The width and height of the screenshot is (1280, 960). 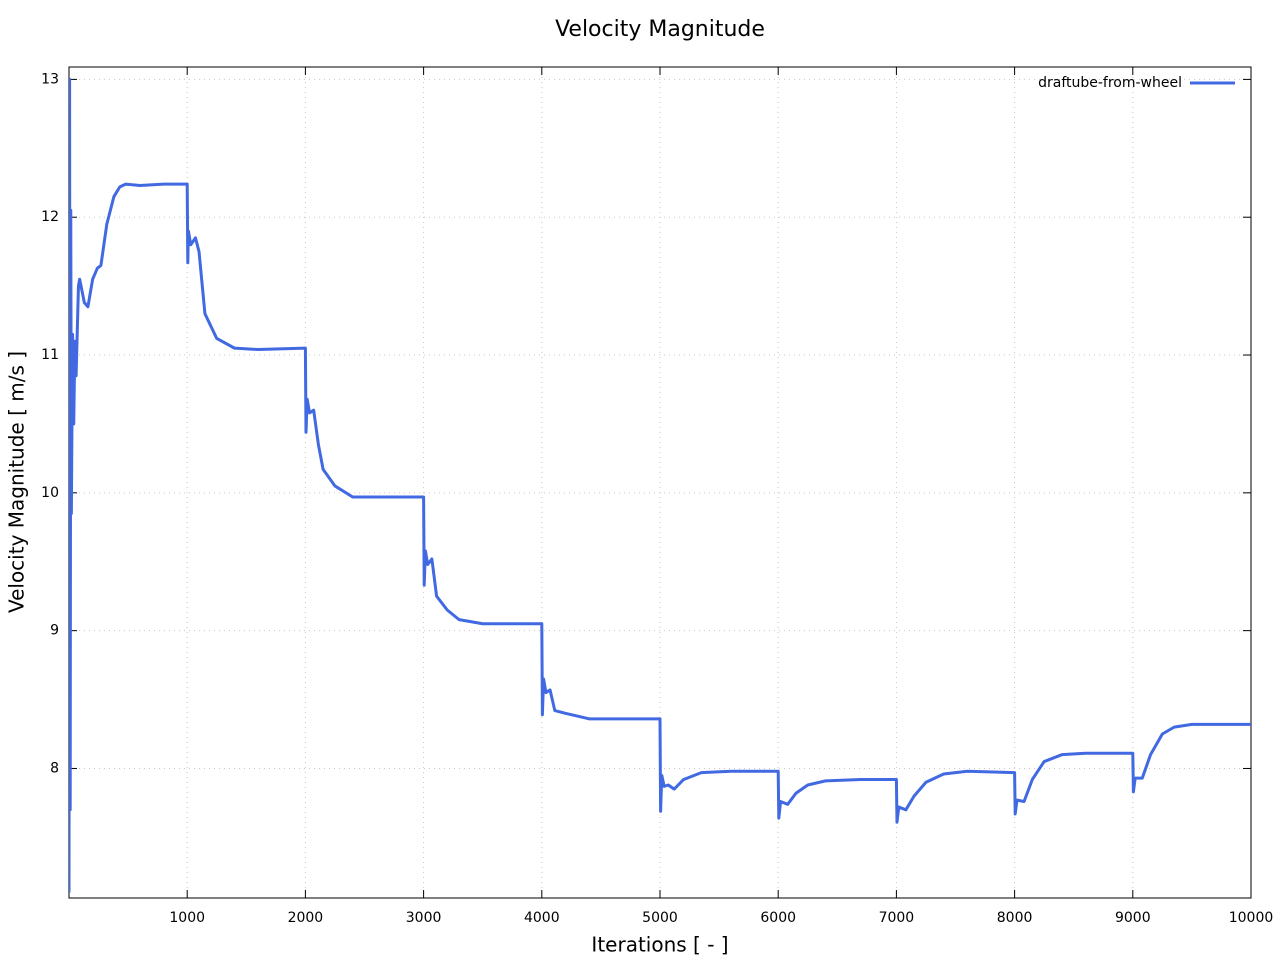 I want to click on x-tick-label: 10000, so click(x=1251, y=918).